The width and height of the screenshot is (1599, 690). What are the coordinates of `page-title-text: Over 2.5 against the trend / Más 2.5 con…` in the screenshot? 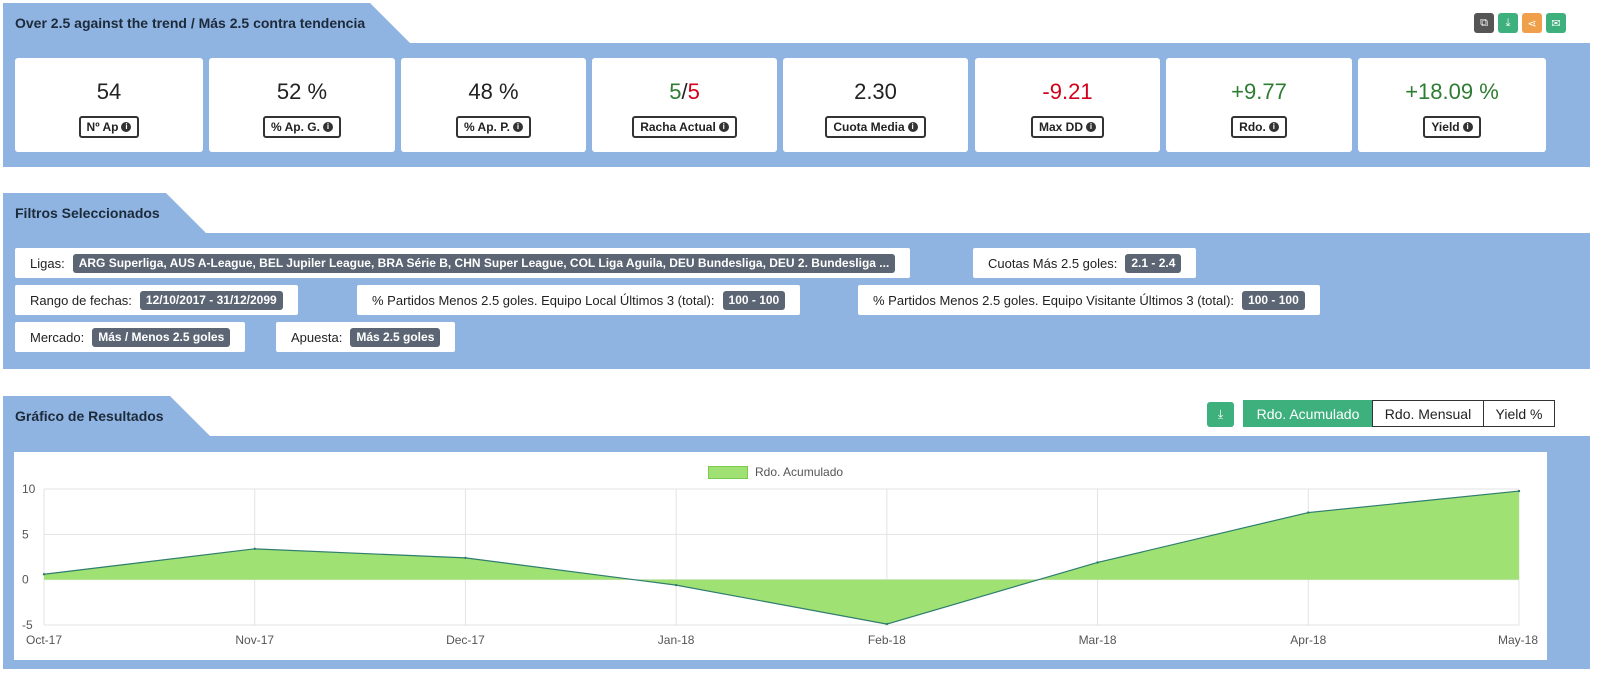 It's located at (190, 23).